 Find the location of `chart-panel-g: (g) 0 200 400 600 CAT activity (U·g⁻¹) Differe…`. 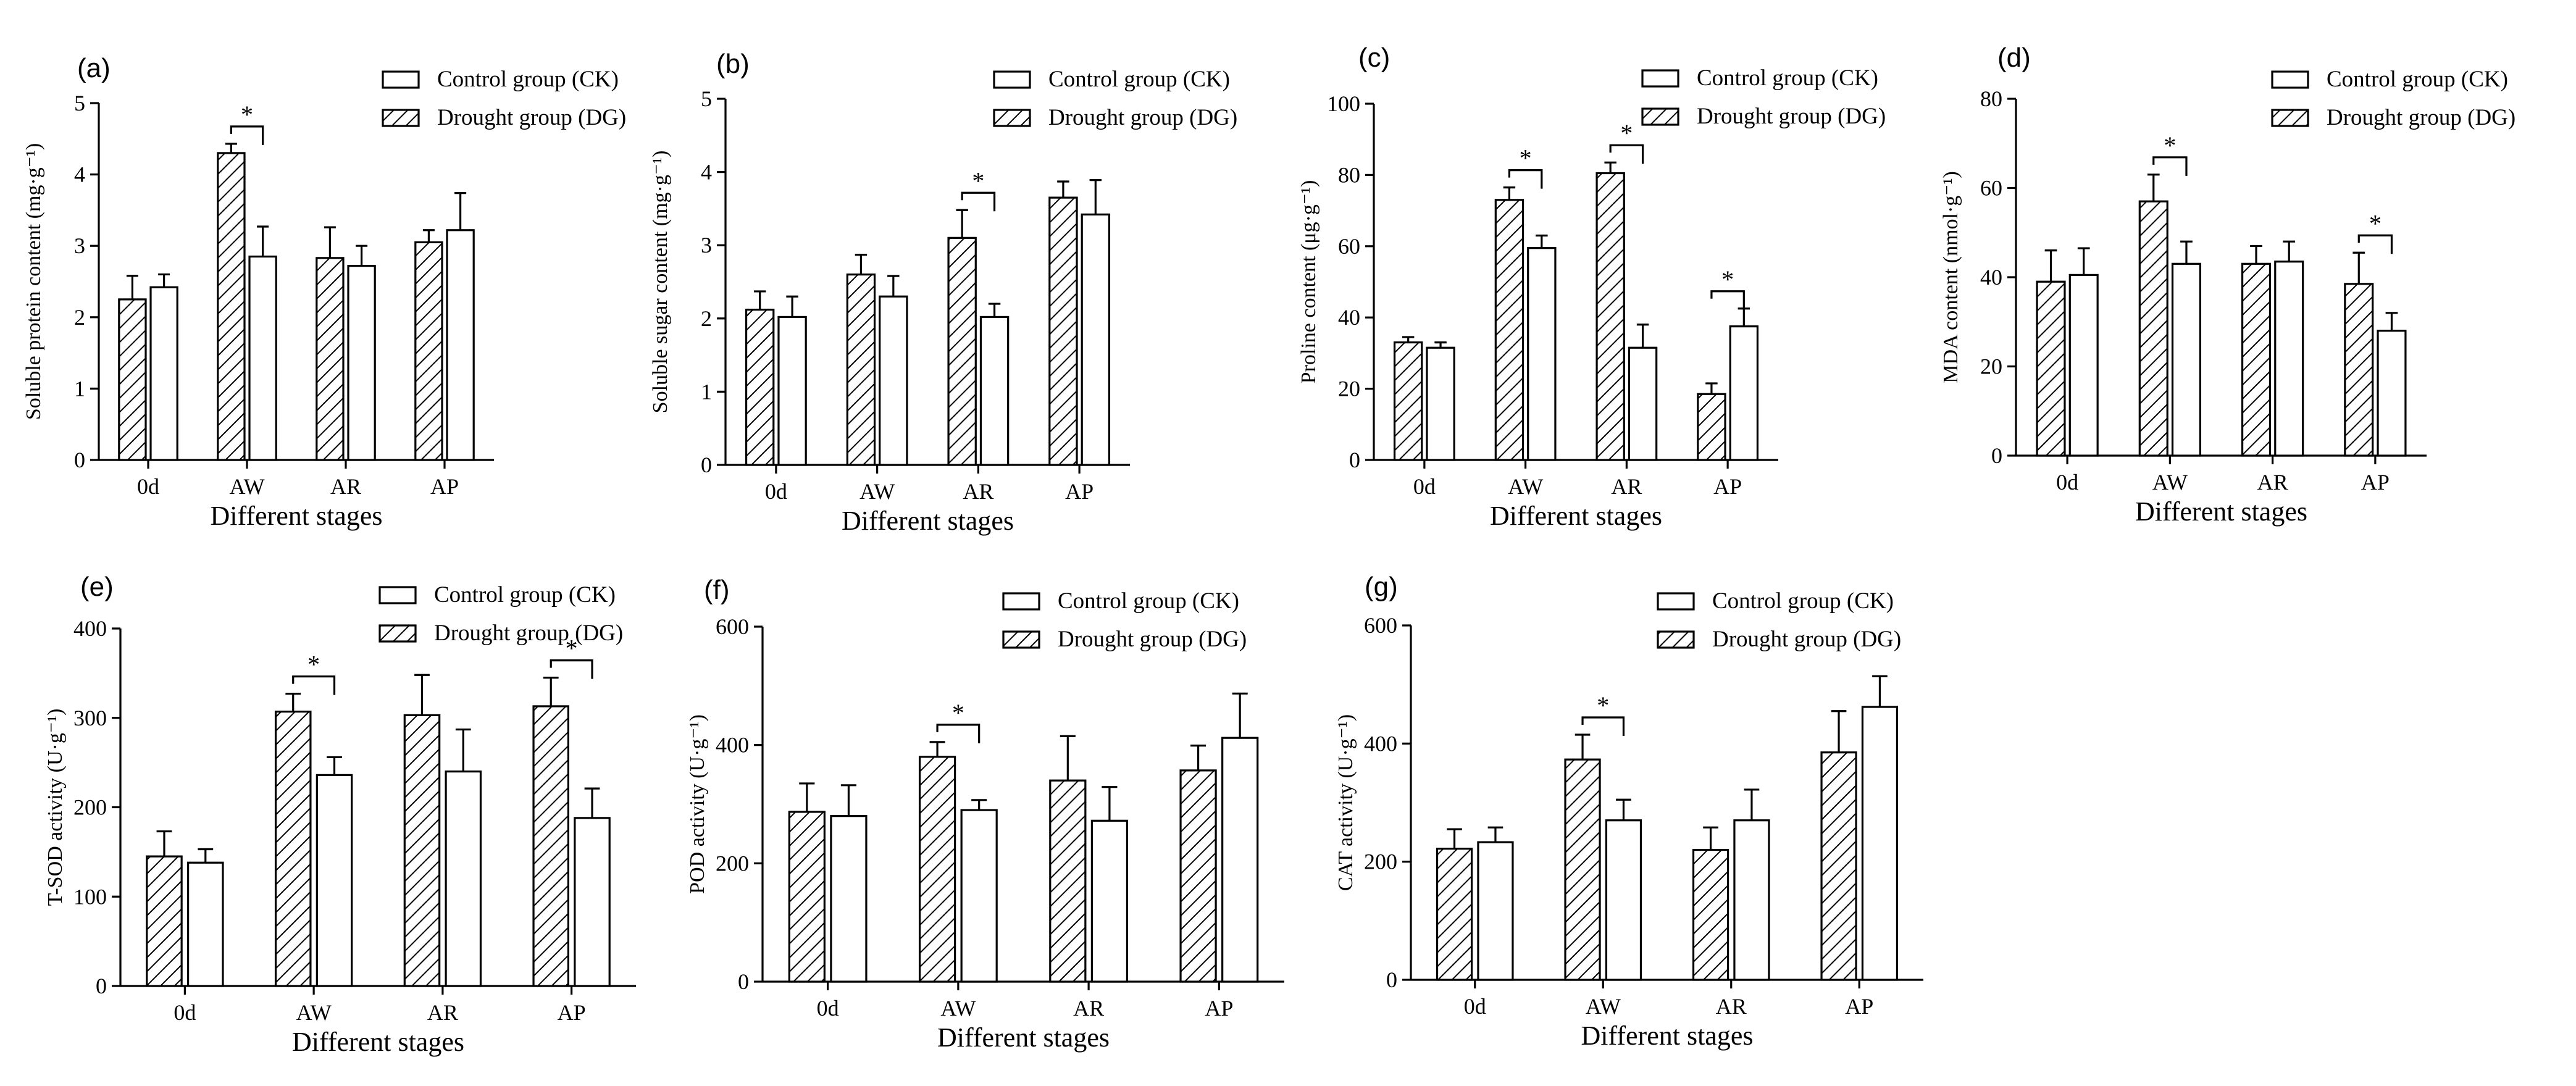

chart-panel-g: (g) 0 200 400 600 CAT activity (U·g⁻¹) Differe… is located at coordinates (1629, 811).